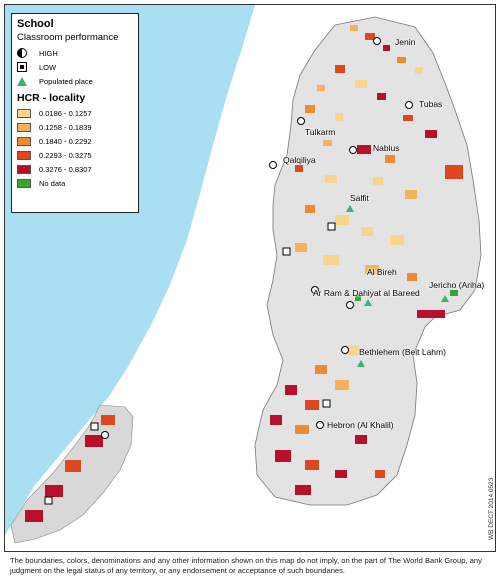  I want to click on city-label-salfit: Salfit, so click(359, 198).